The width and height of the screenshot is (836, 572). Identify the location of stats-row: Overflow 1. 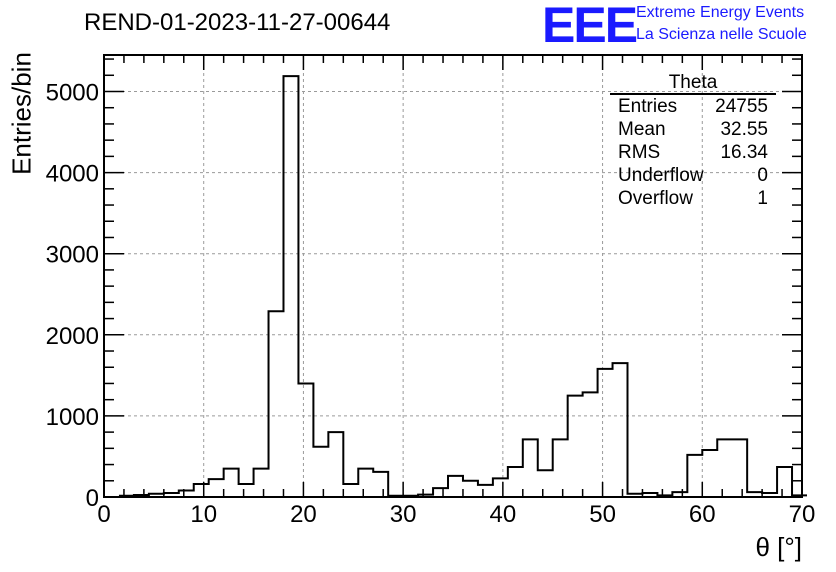
(693, 198).